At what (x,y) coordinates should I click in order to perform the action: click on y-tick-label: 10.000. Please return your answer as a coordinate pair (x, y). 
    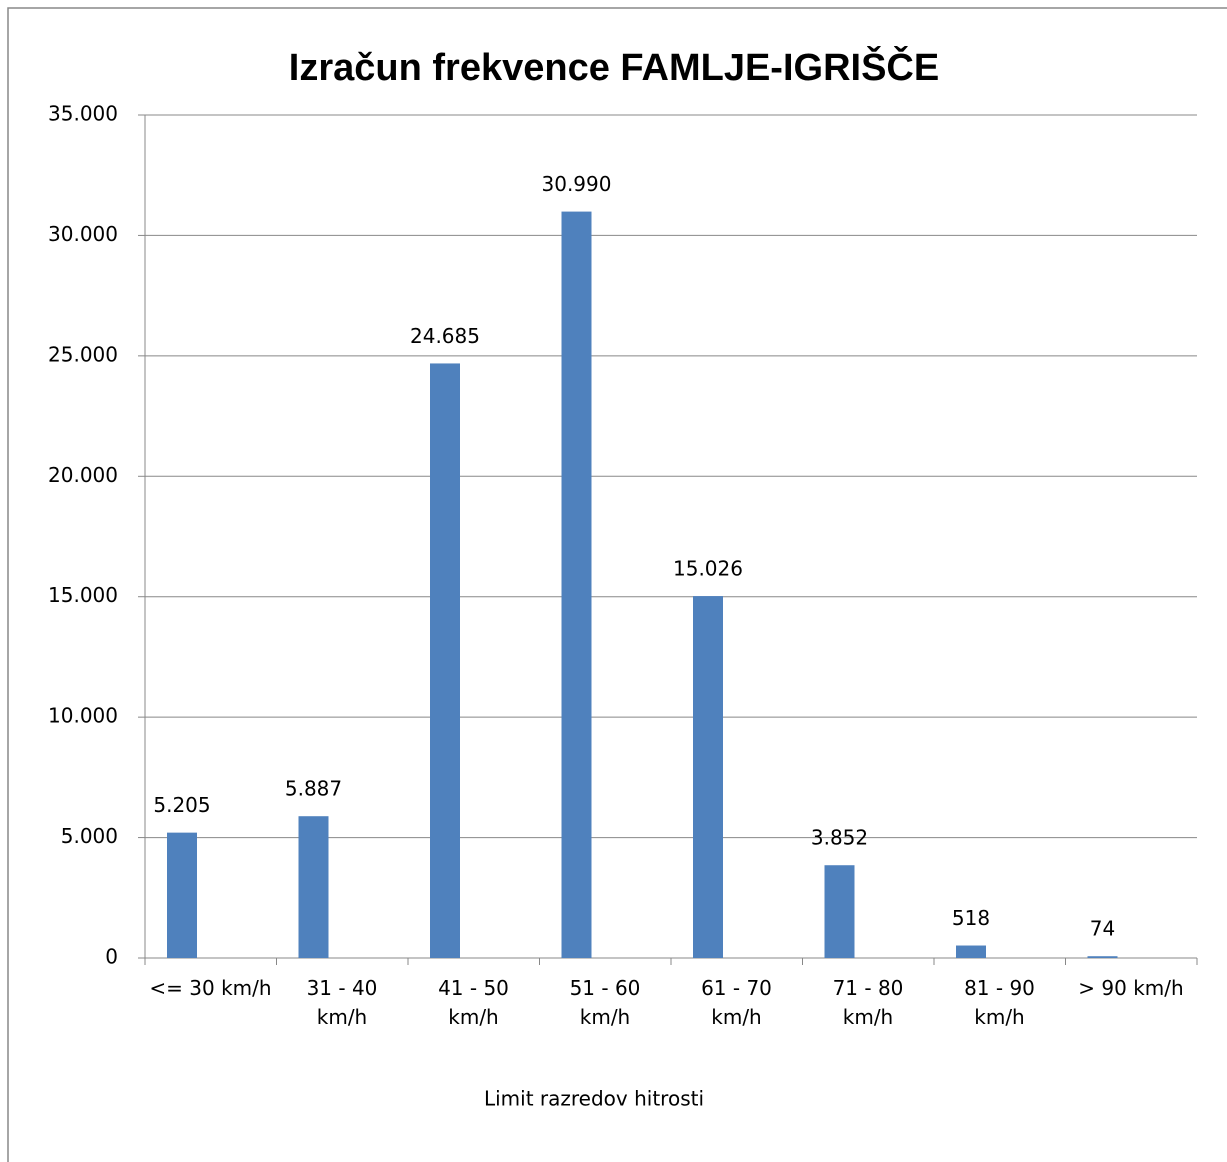
    Looking at the image, I should click on (83, 716).